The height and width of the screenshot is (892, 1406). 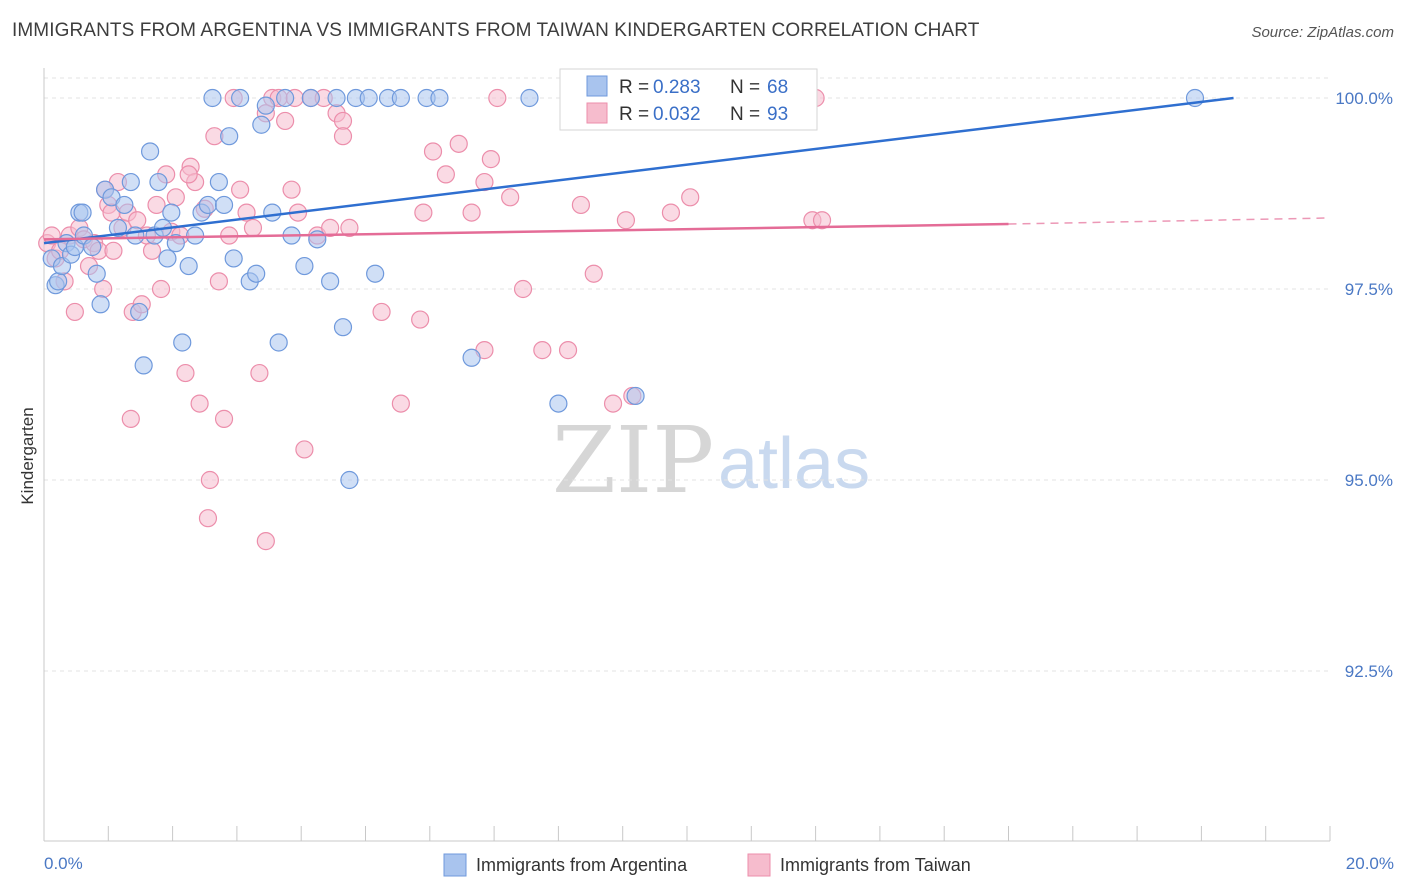 I want to click on y-tick-label: 92.5%, so click(x=1369, y=671).